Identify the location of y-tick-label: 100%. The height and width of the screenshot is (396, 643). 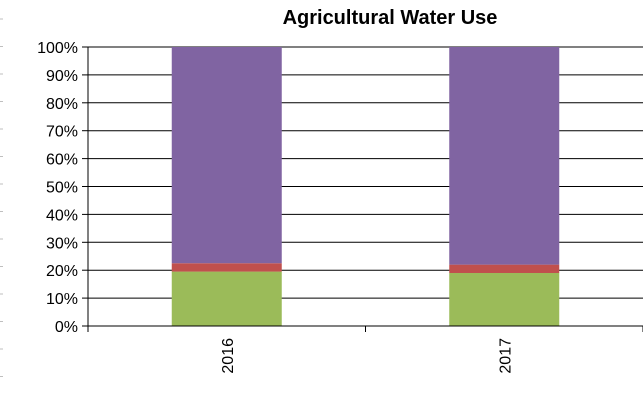
(57, 48).